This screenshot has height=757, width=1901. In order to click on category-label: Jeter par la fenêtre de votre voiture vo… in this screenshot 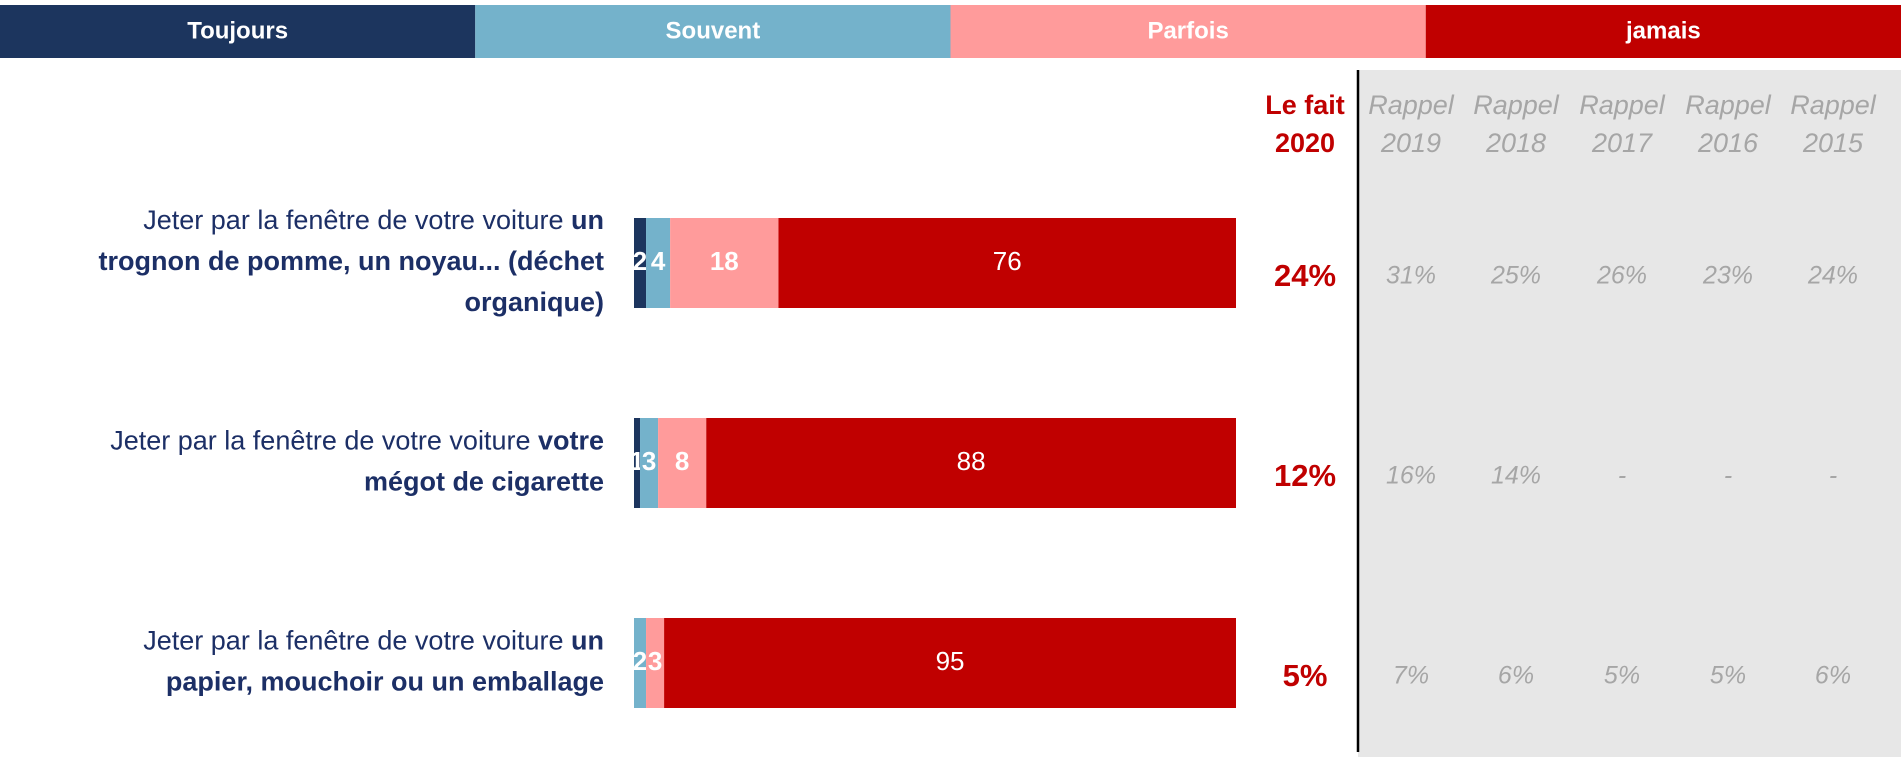, I will do `click(357, 441)`.